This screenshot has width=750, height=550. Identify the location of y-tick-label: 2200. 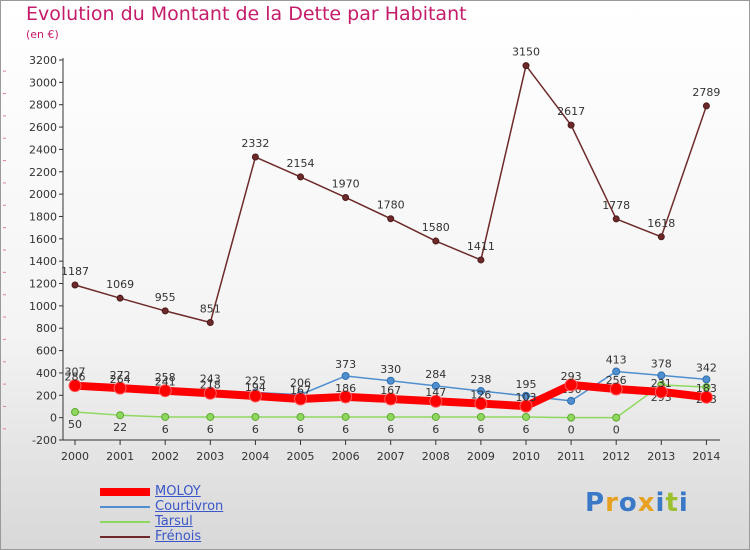
(43, 172).